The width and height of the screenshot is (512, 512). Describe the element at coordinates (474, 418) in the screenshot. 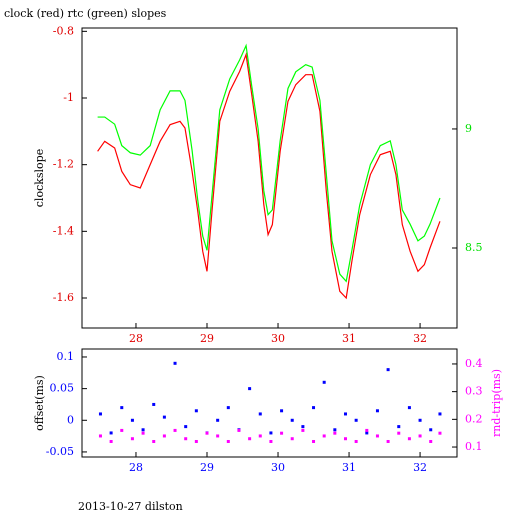

I see `y2-tick-label: 0.2` at that location.